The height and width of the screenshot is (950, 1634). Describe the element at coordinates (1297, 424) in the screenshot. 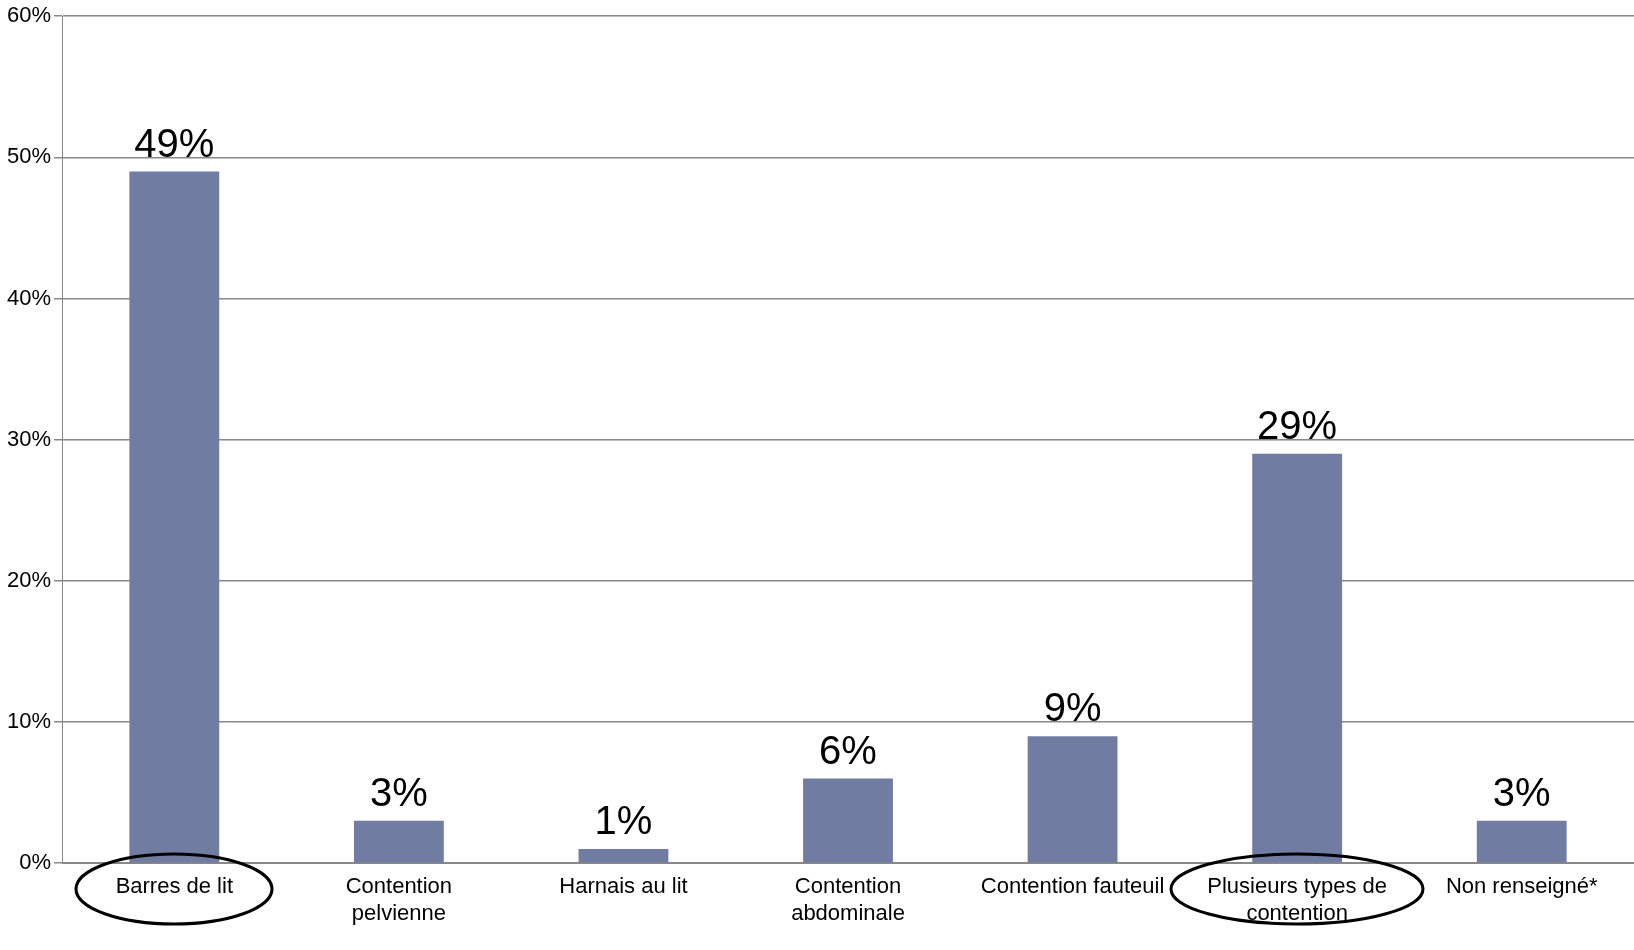

I see `data-label: 29%` at that location.